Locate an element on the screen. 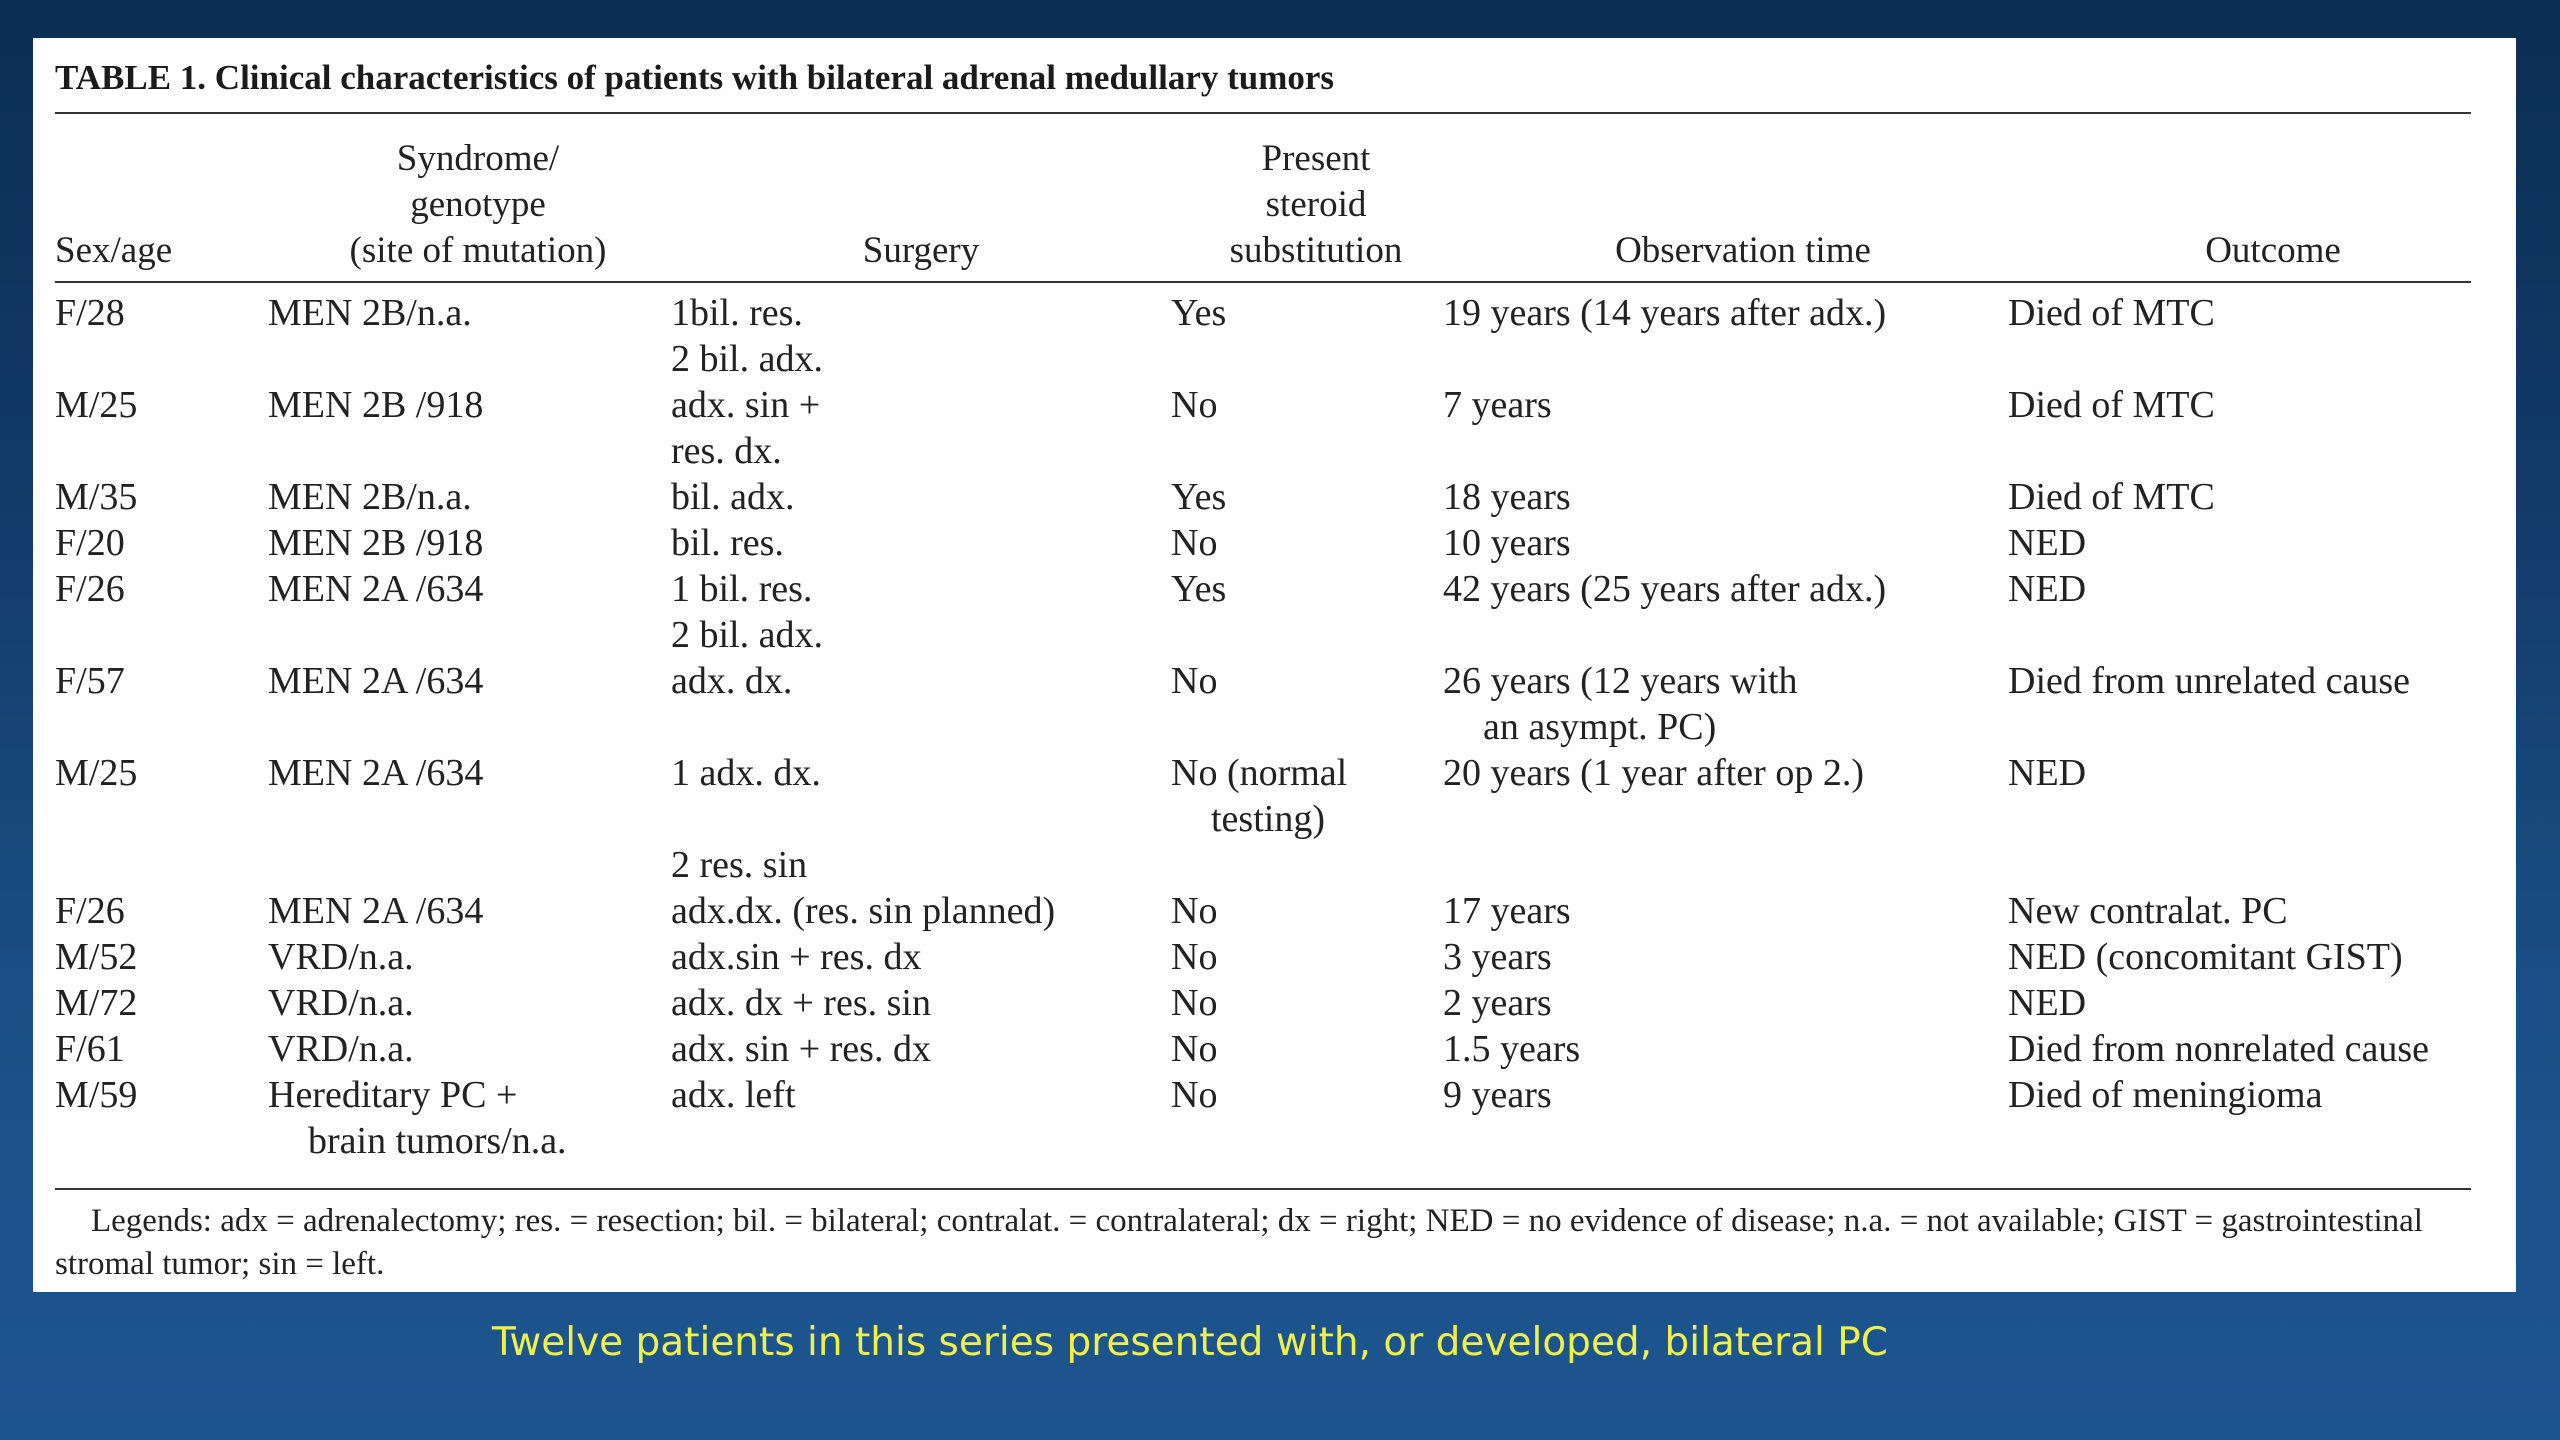  cell-line: bil. adx. is located at coordinates (733, 497).